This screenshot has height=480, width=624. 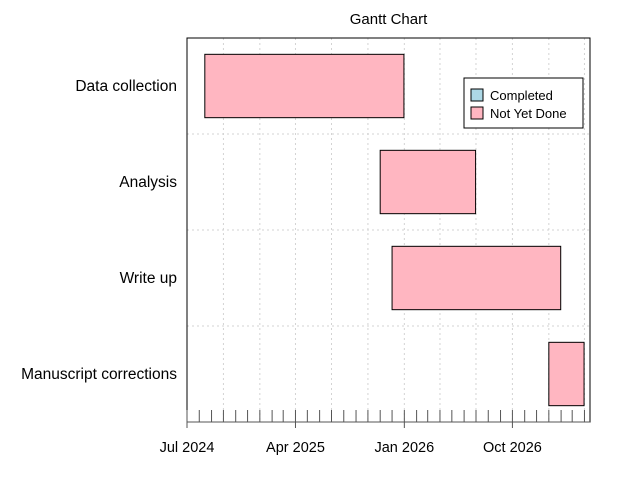 What do you see at coordinates (99, 374) in the screenshot?
I see `task-label: Manuscript corrections` at bounding box center [99, 374].